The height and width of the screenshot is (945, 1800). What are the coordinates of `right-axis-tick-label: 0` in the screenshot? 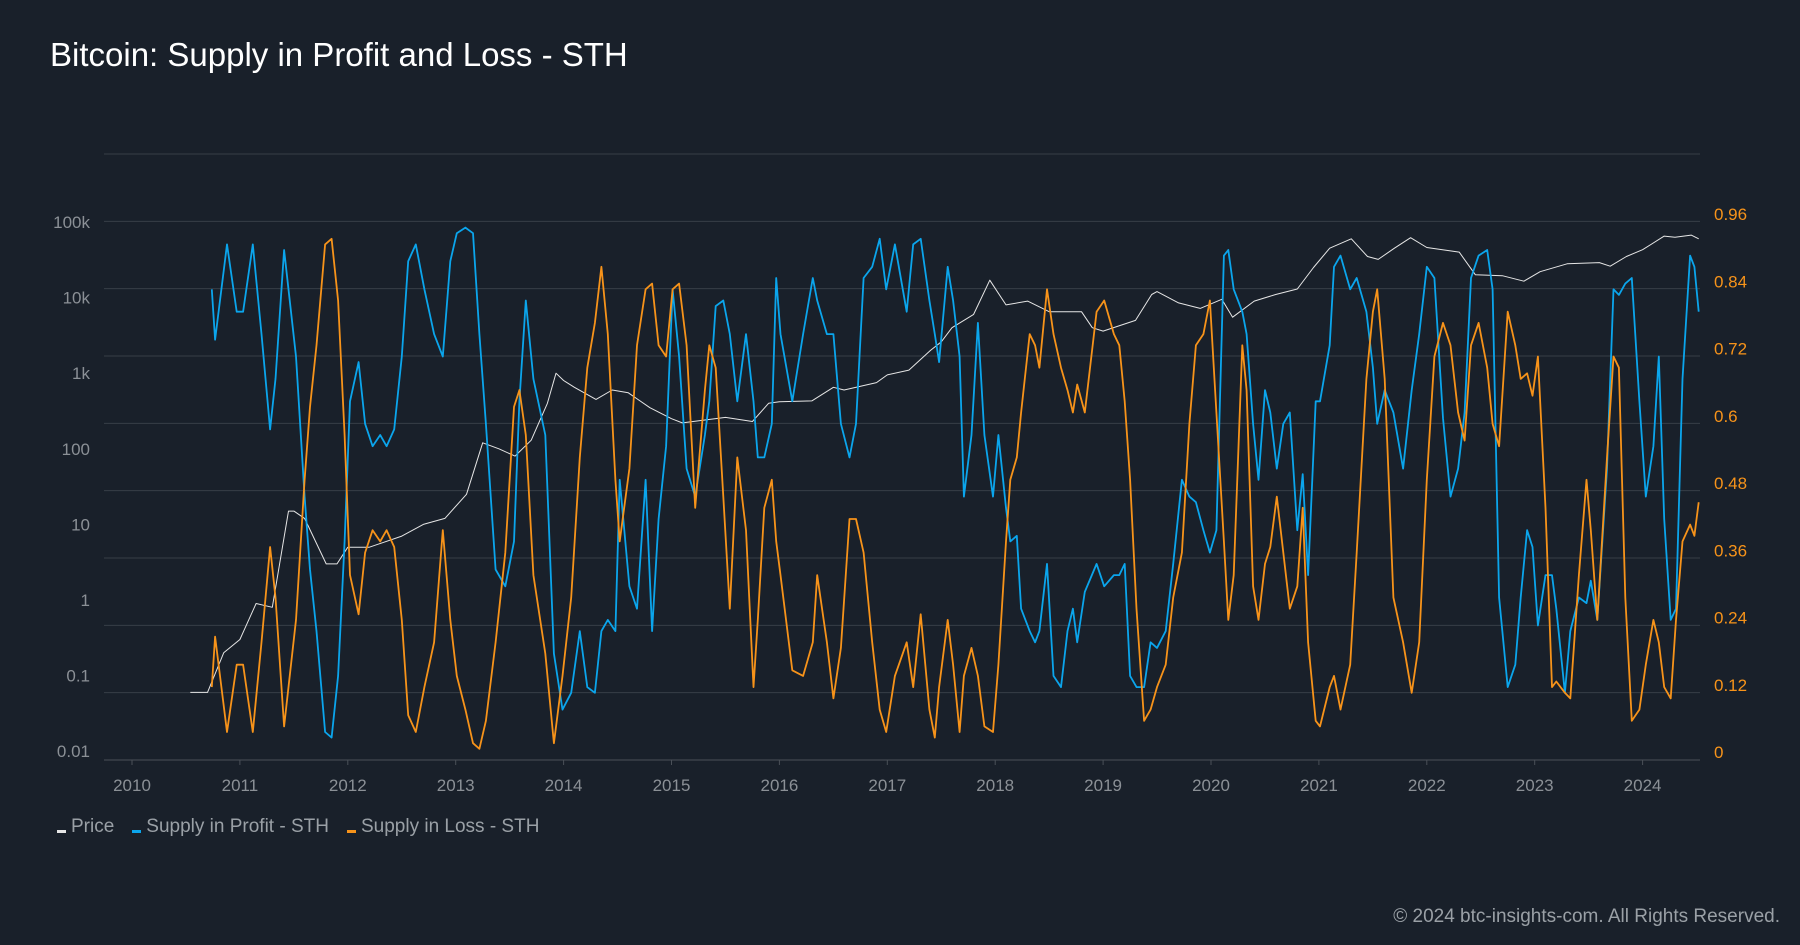 It's located at (1718, 752).